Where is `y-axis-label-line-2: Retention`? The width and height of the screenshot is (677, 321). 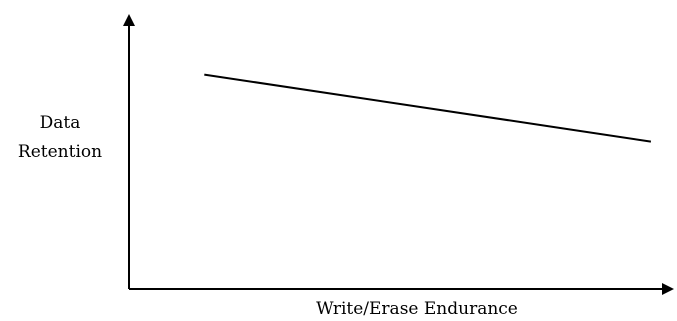 y-axis-label-line-2: Retention is located at coordinates (60, 152).